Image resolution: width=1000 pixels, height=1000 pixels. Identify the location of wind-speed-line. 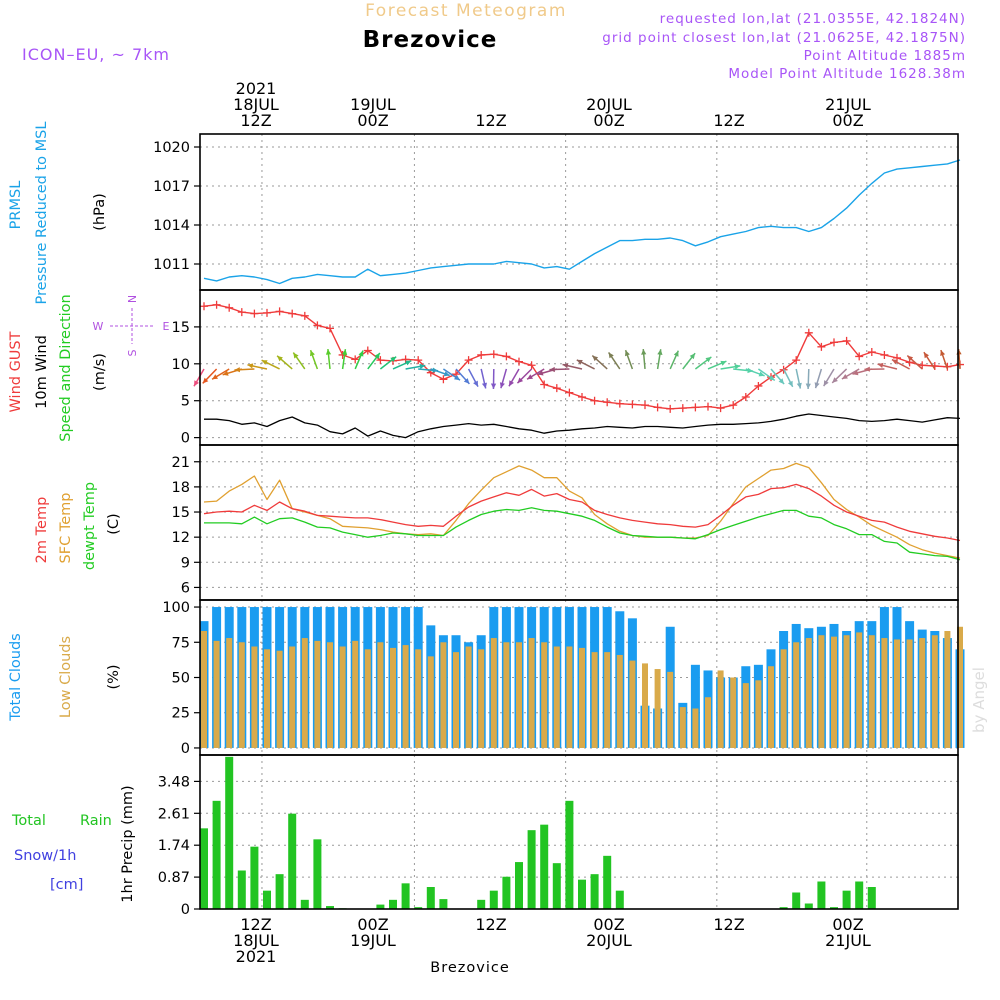
(582, 426).